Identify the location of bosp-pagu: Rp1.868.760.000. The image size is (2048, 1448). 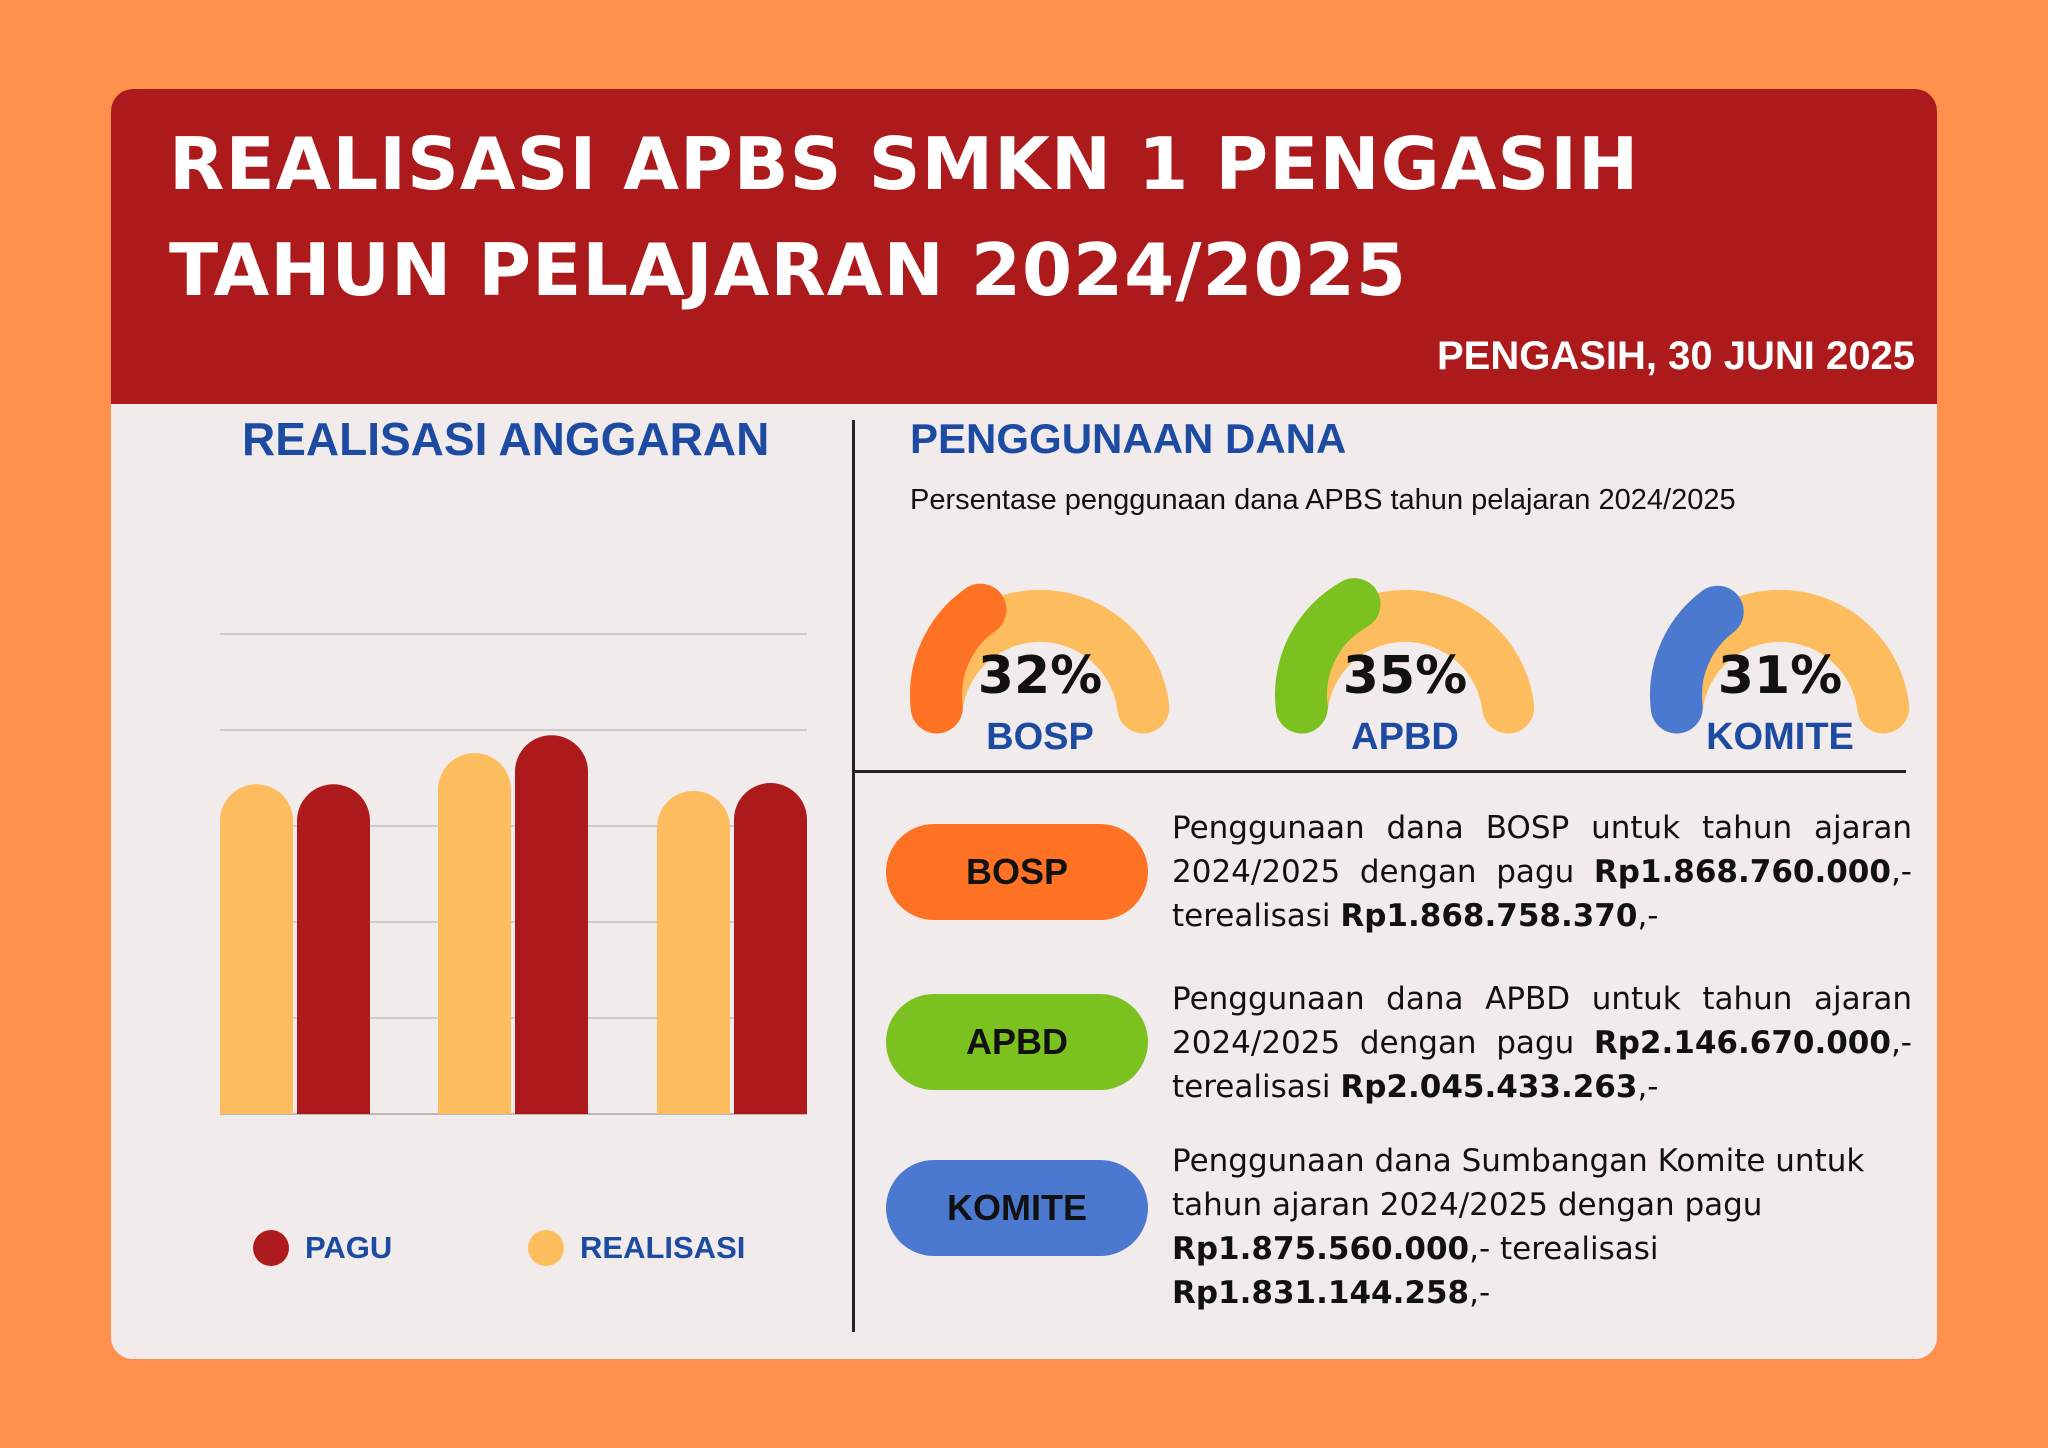
(1742, 872).